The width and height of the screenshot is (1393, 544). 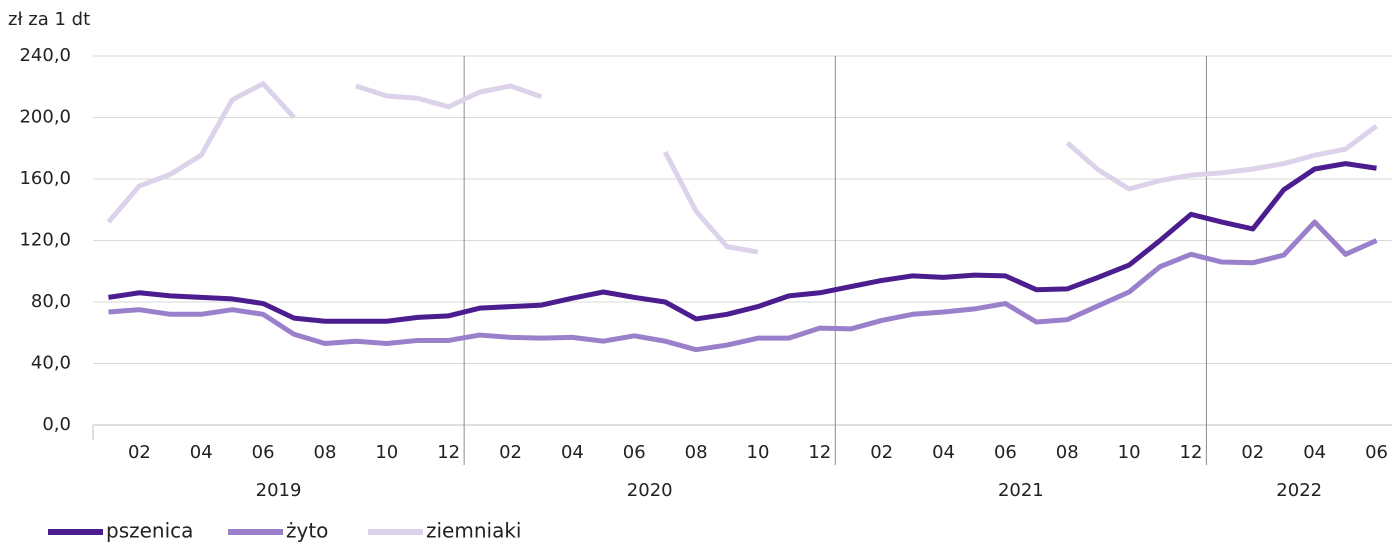 What do you see at coordinates (51, 301) in the screenshot?
I see `y-tick-label: 80,0` at bounding box center [51, 301].